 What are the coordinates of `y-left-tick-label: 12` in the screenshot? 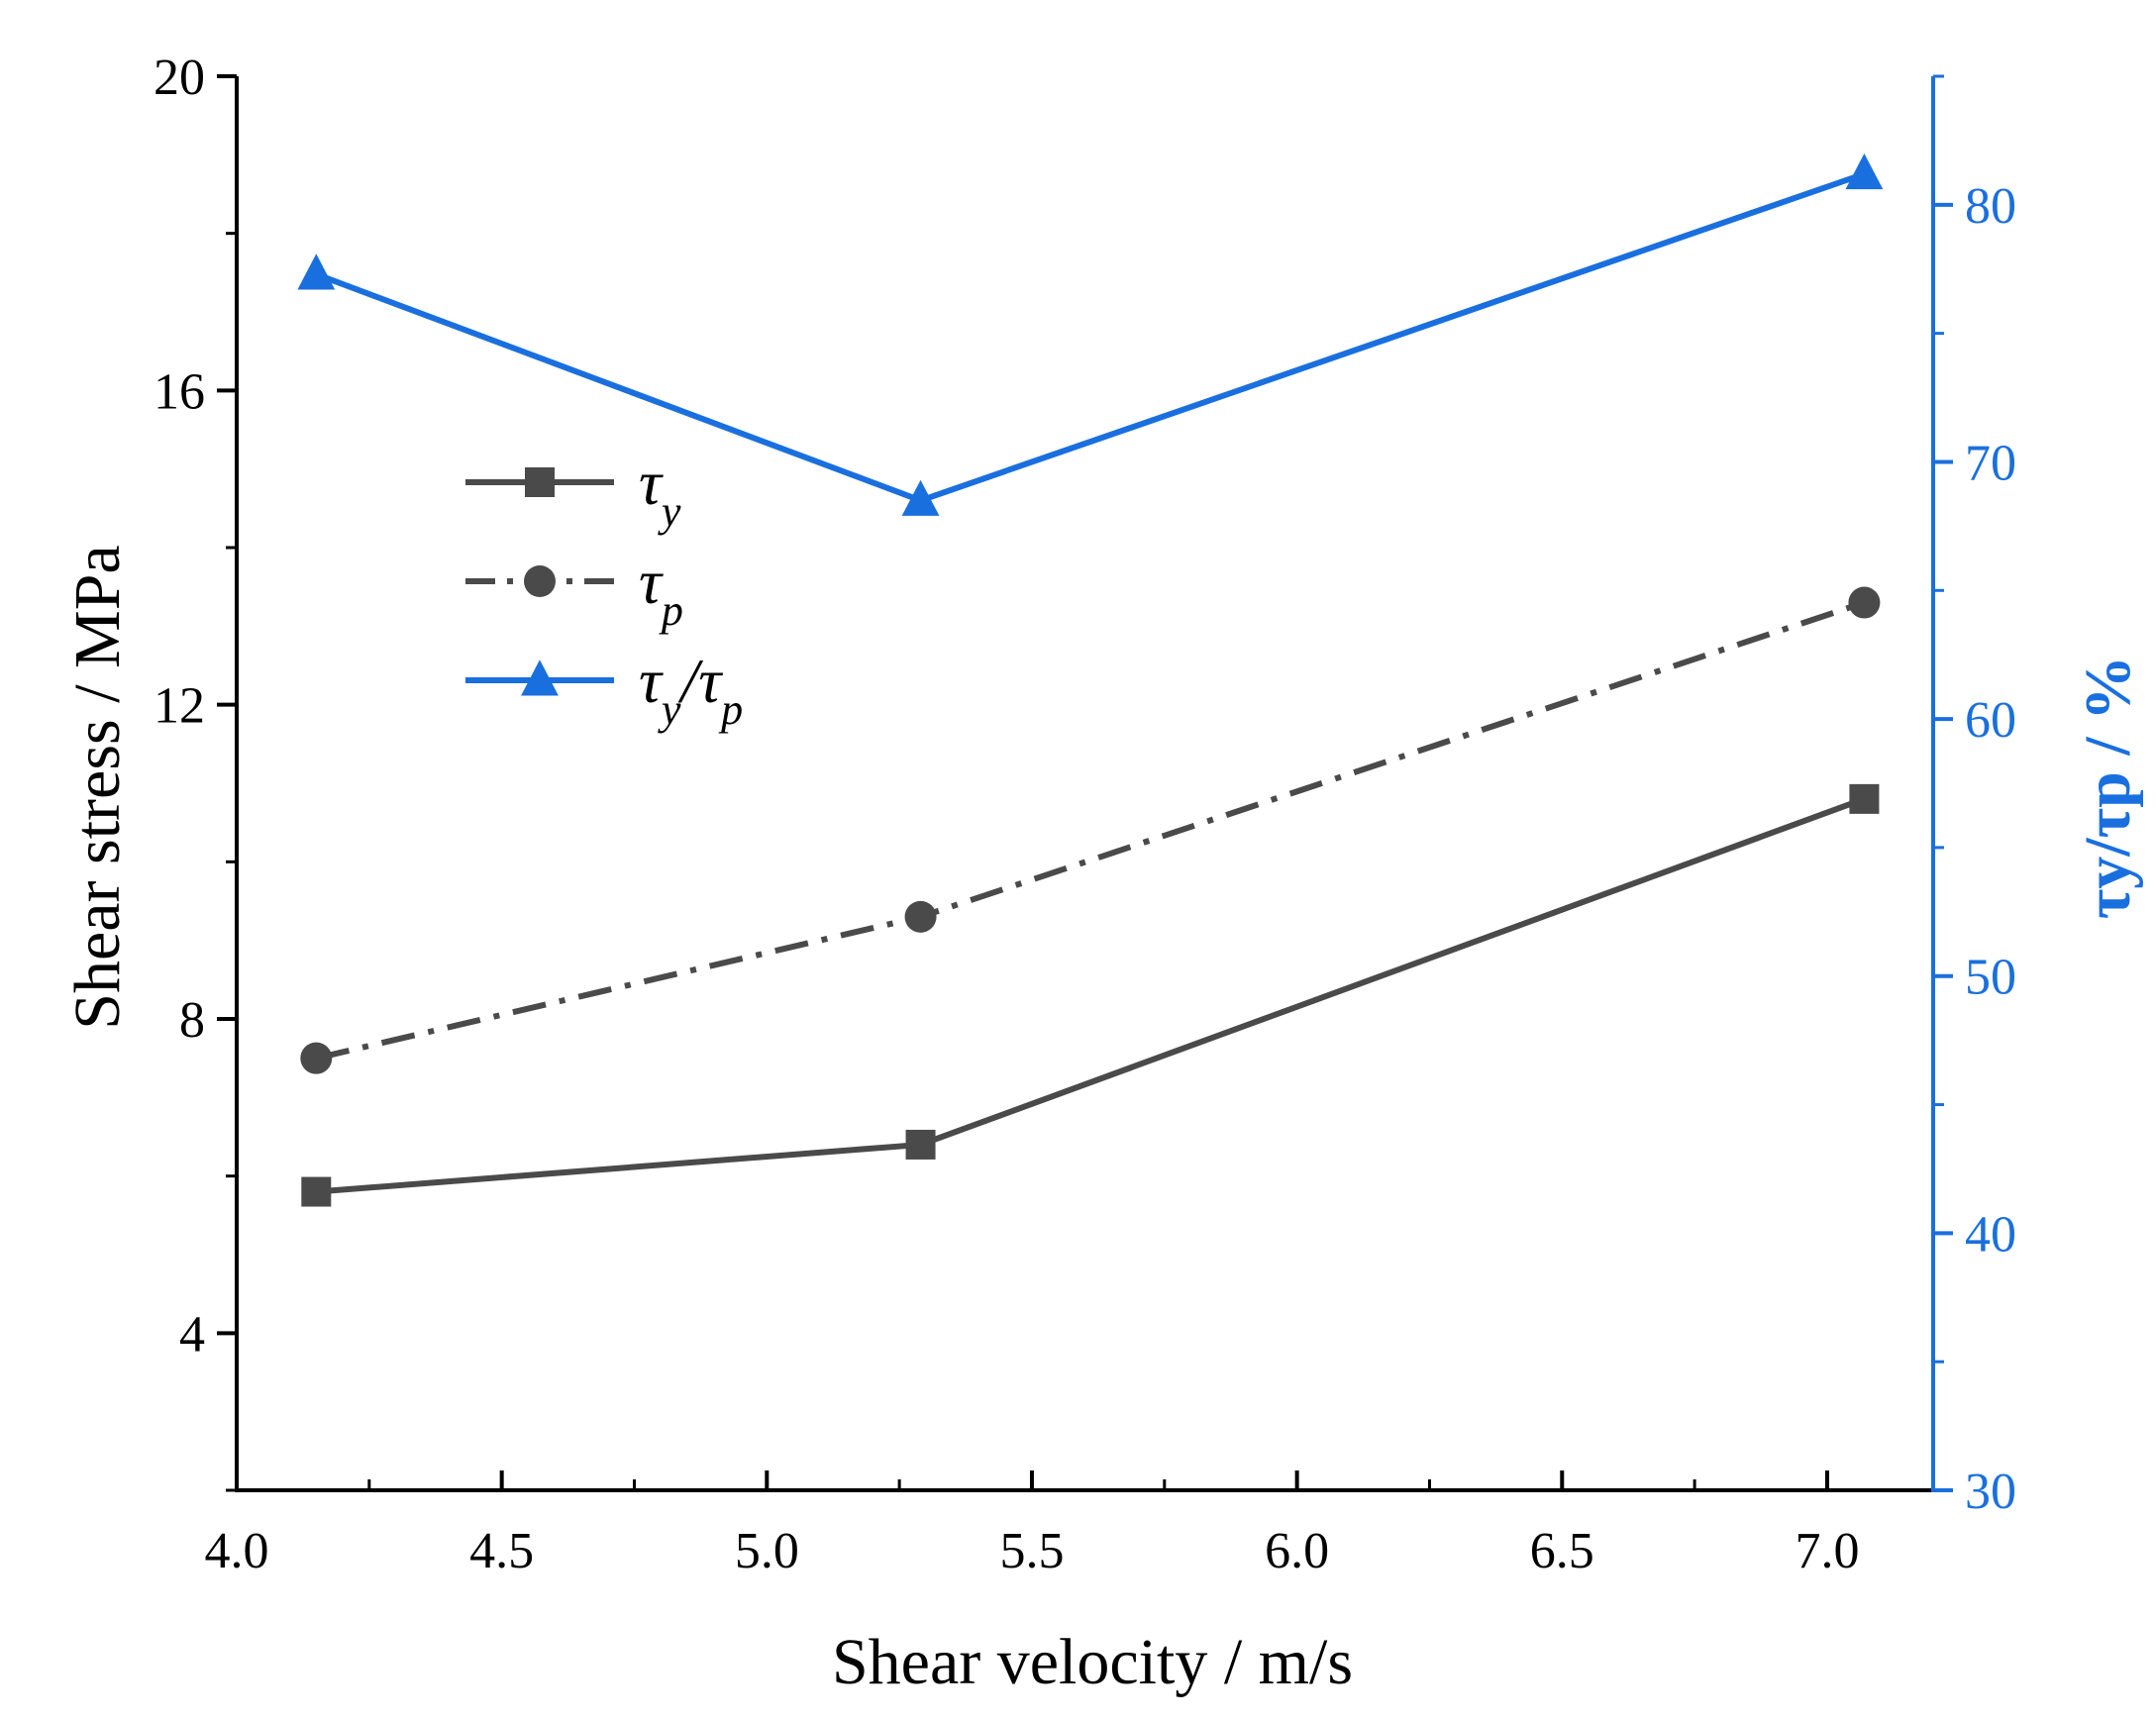 It's located at (179, 706).